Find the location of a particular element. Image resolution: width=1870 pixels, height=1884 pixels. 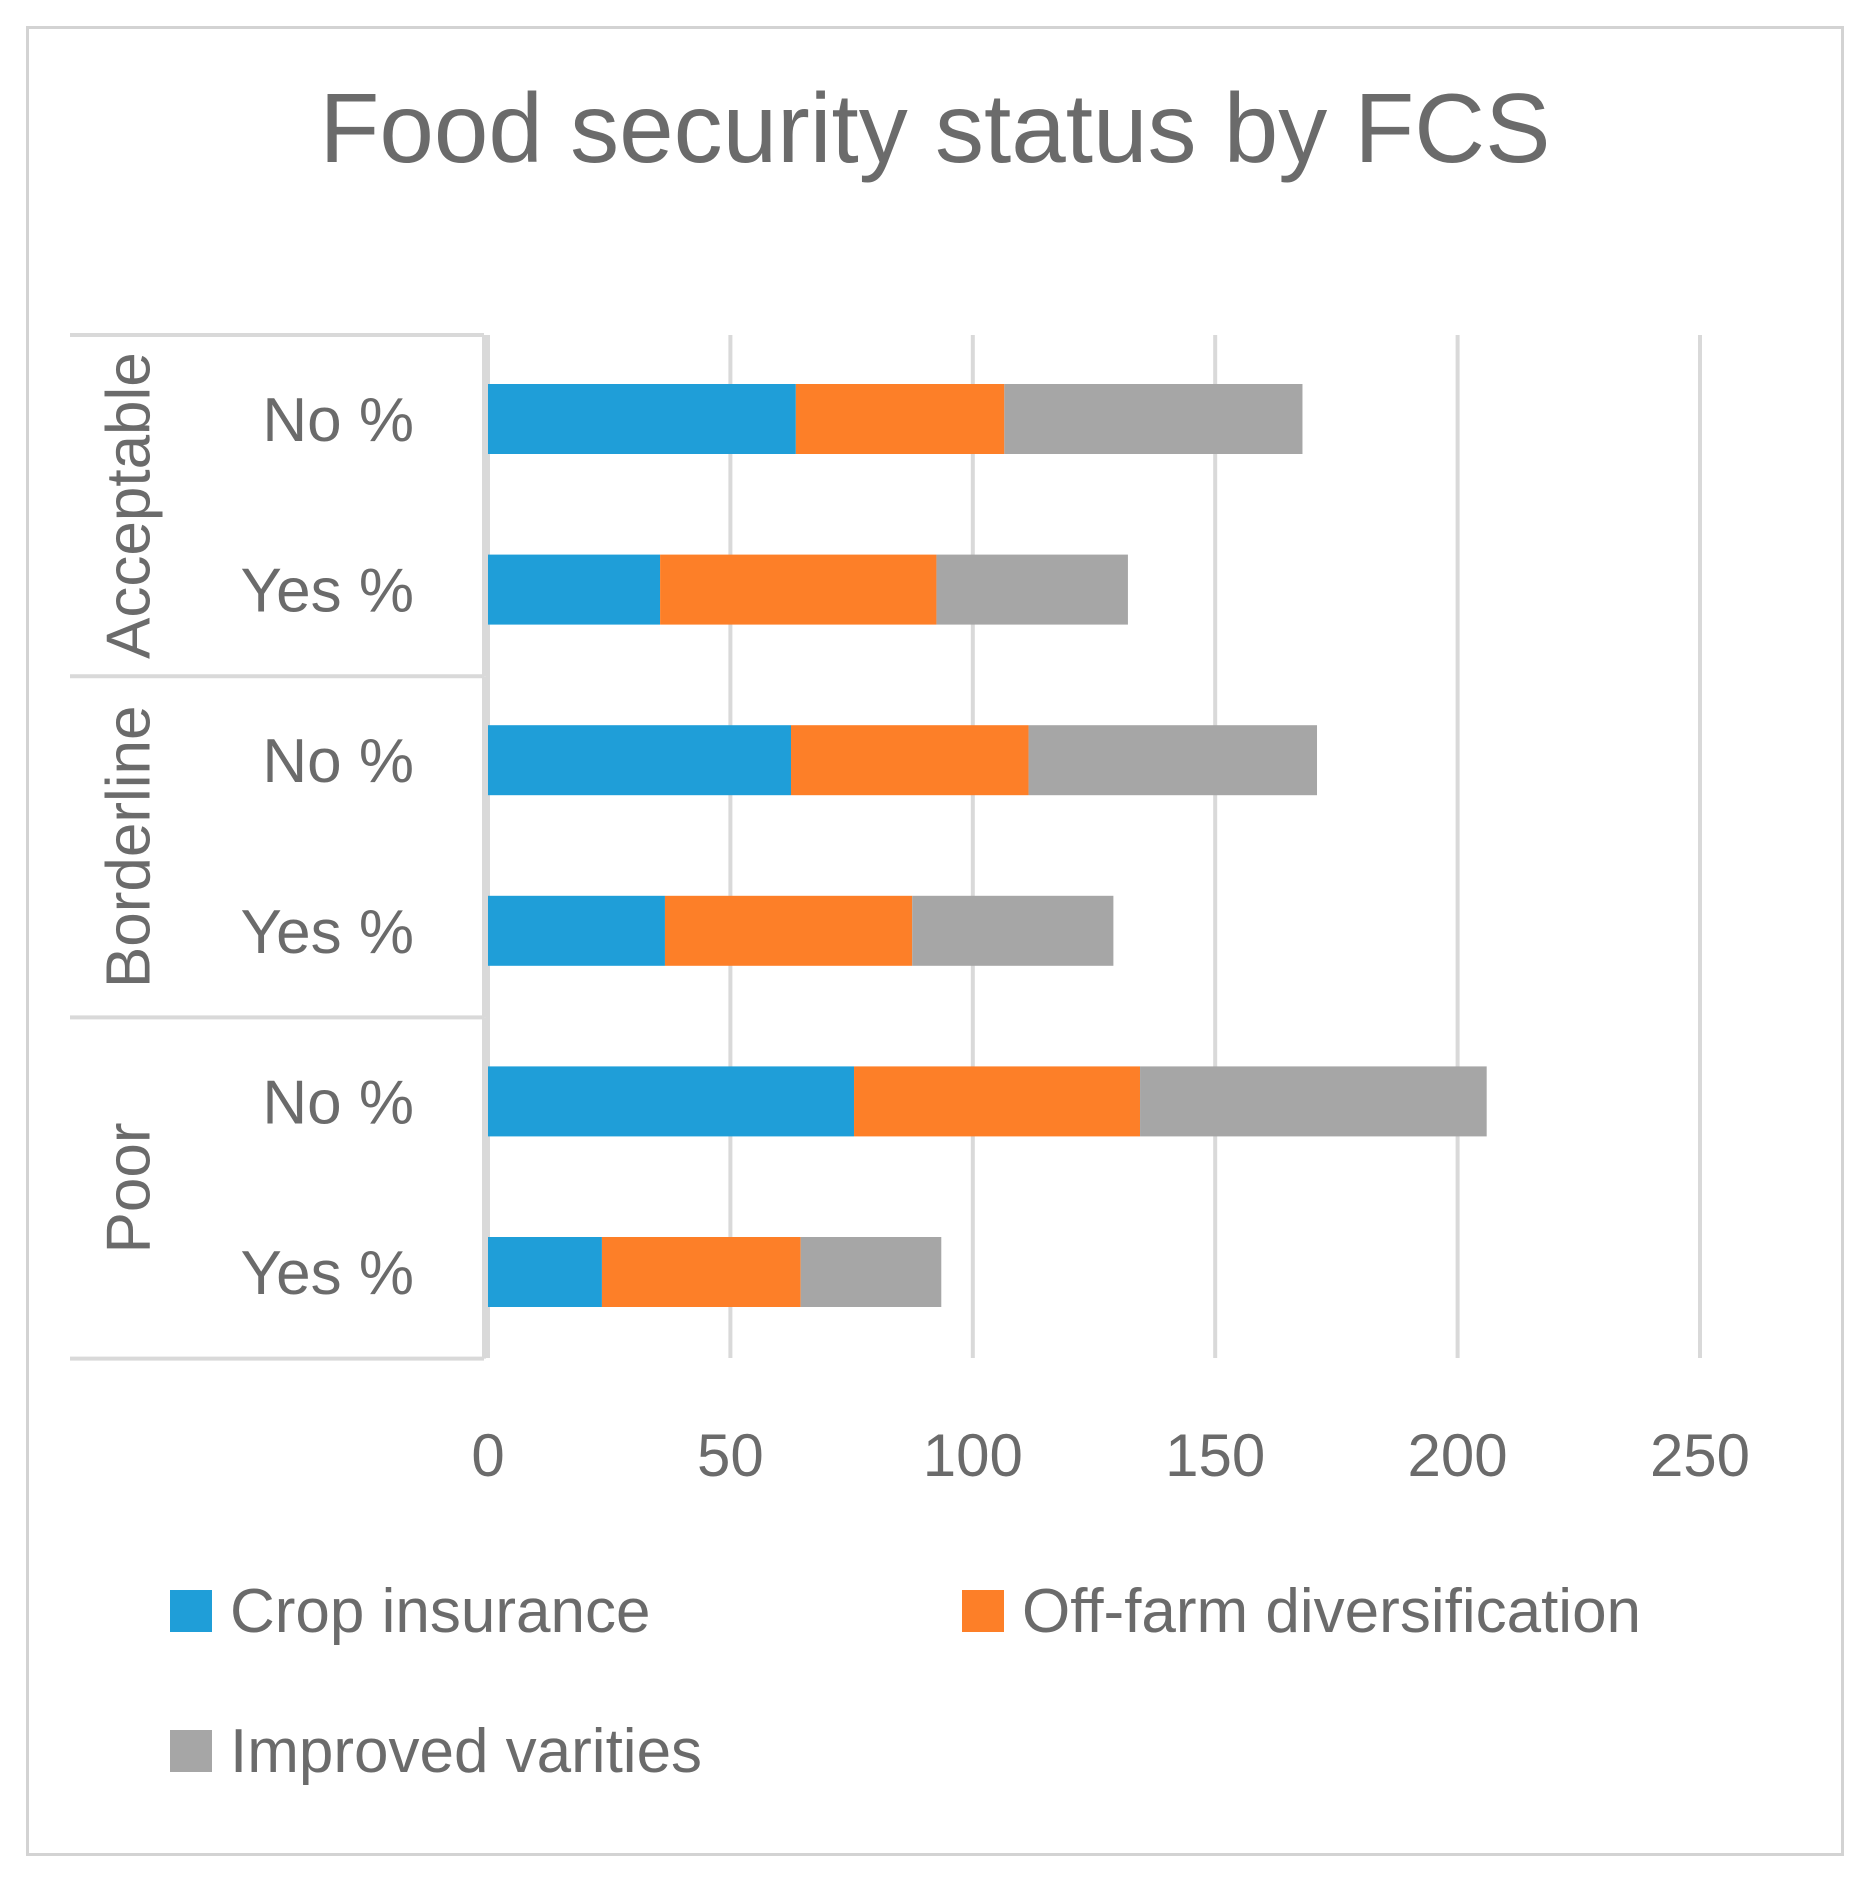

legend-label: Improved varities is located at coordinates (466, 1751).